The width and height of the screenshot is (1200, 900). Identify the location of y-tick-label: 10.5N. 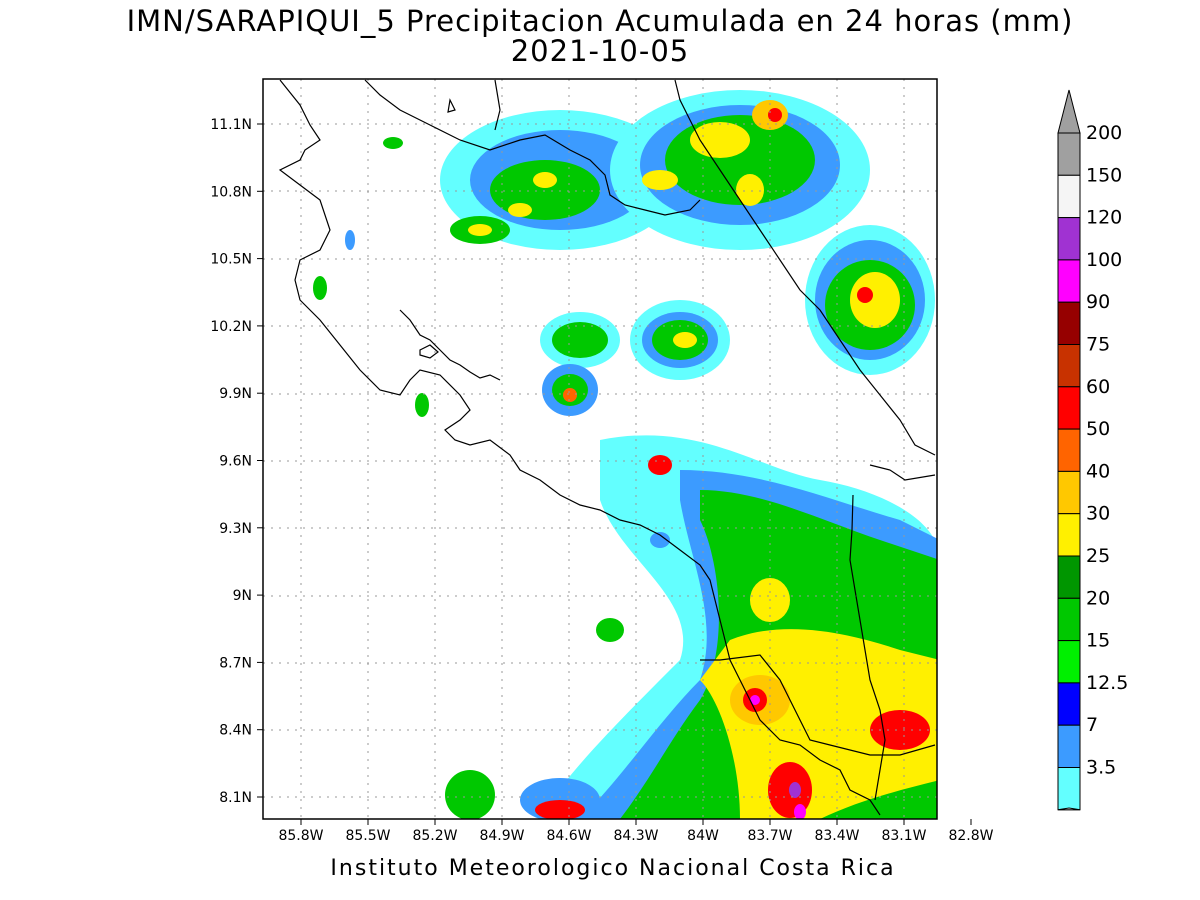
(231, 260).